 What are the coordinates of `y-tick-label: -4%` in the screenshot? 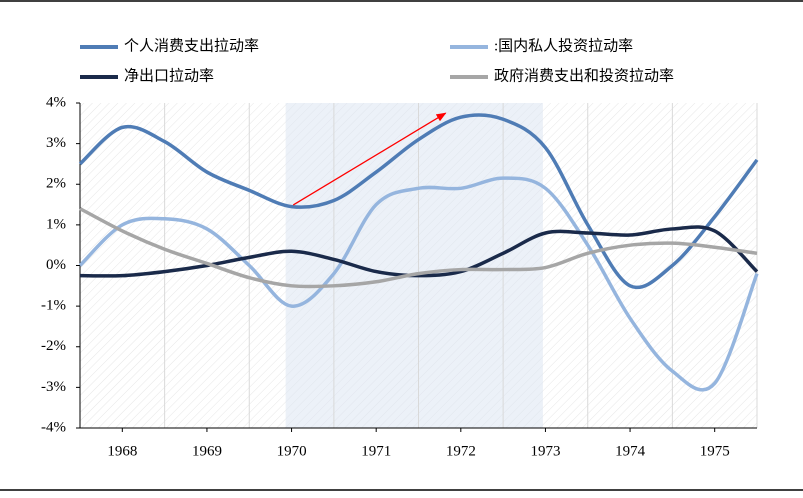 It's located at (53, 427).